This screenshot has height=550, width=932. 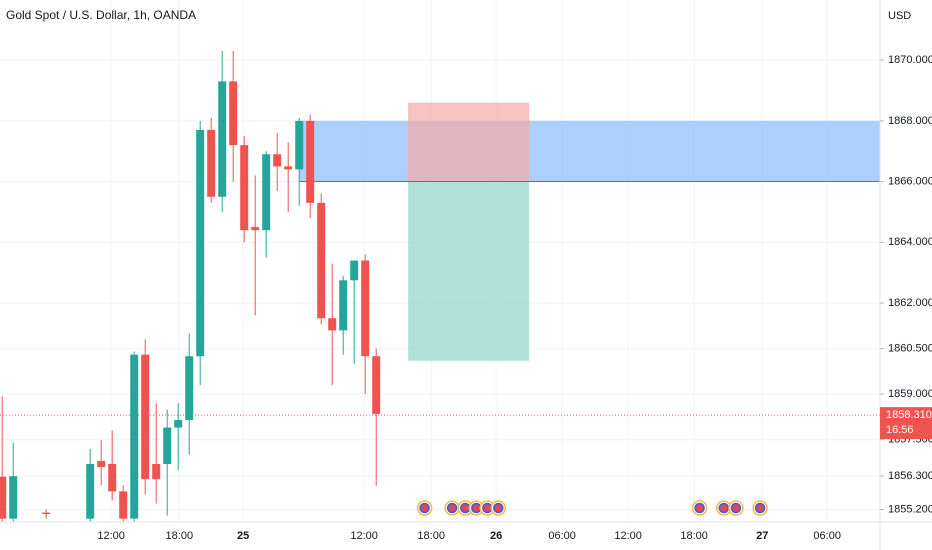 I want to click on stop-zone, so click(x=469, y=142).